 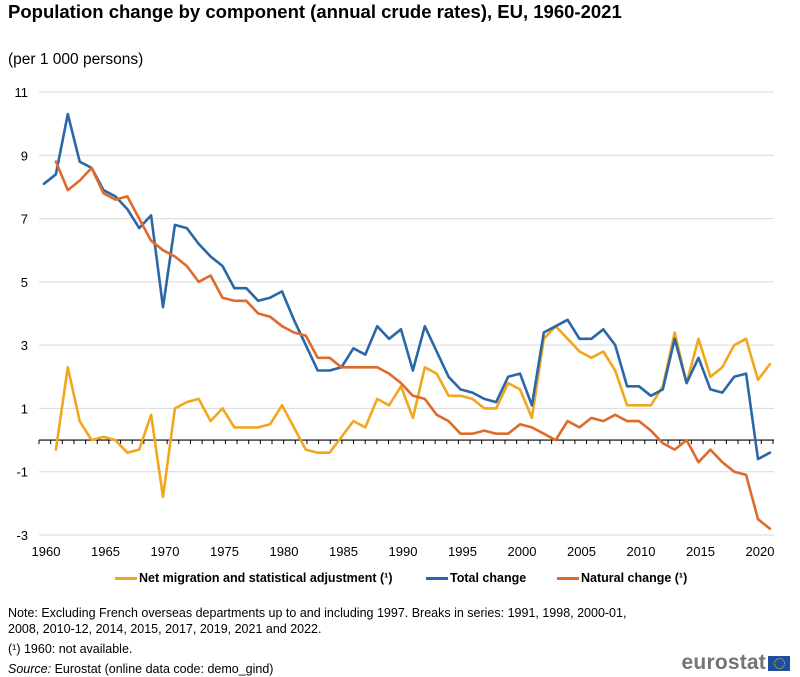 I want to click on y-tick-label: -3, so click(x=22, y=535).